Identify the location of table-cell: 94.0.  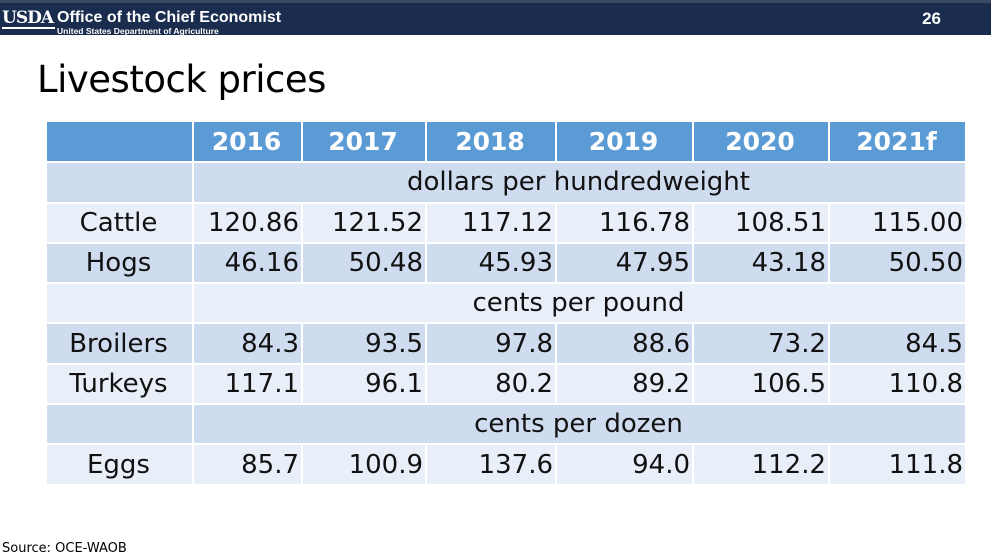
(625, 464).